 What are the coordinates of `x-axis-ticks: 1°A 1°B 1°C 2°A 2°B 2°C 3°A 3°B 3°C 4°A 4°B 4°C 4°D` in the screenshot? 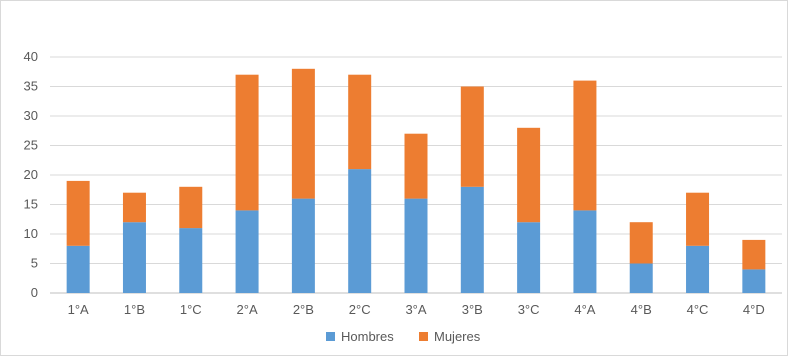 It's located at (416, 309).